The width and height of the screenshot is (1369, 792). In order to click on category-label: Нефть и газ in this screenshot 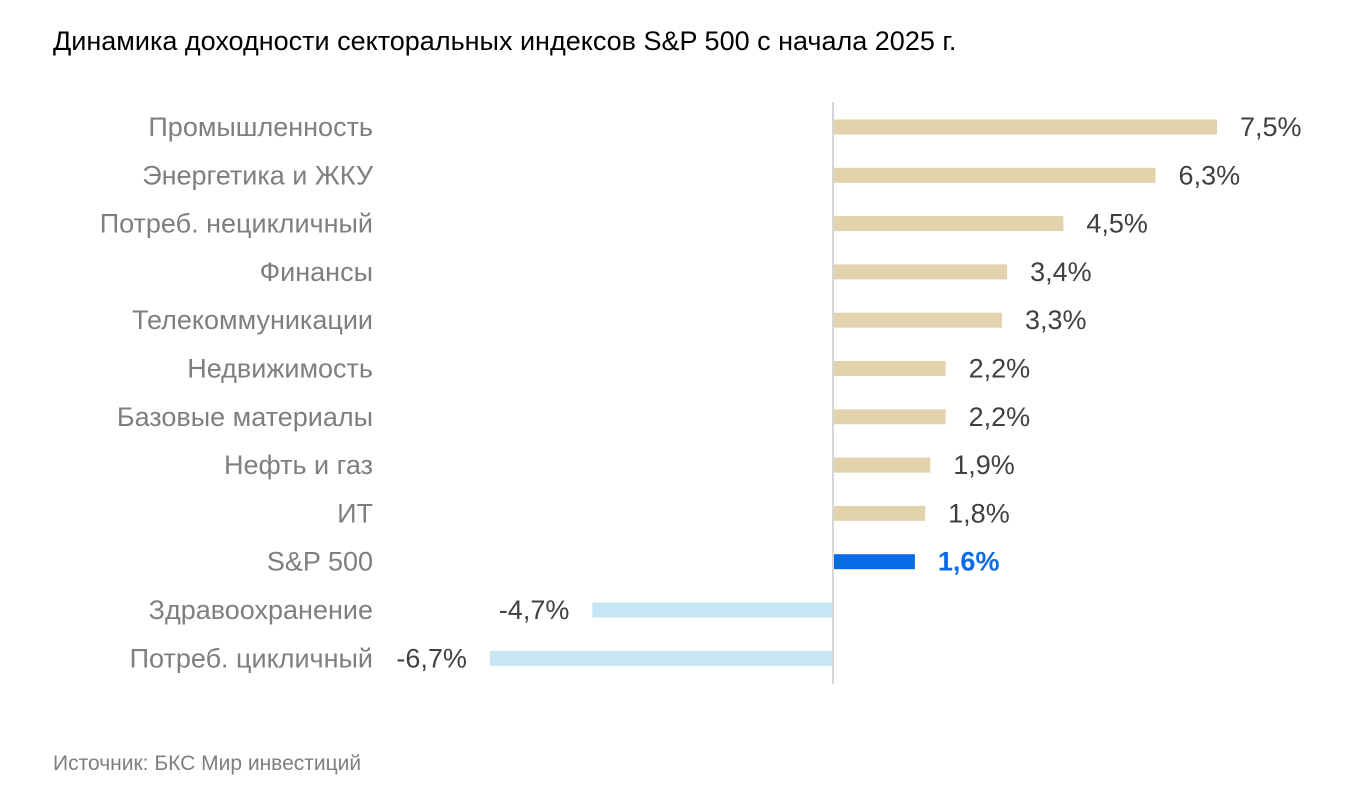, I will do `click(298, 465)`.